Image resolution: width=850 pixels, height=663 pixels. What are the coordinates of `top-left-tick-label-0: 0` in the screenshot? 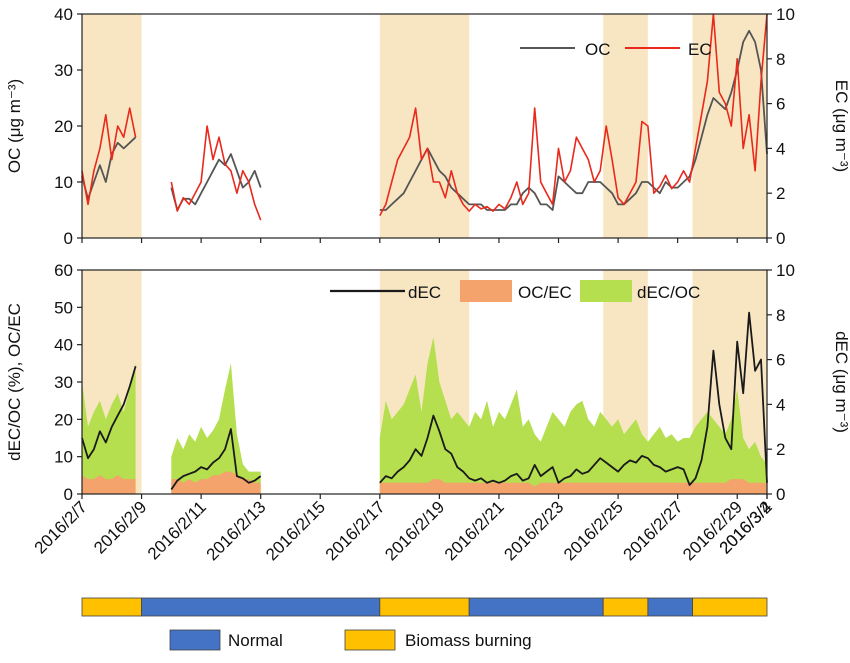 It's located at (68, 238).